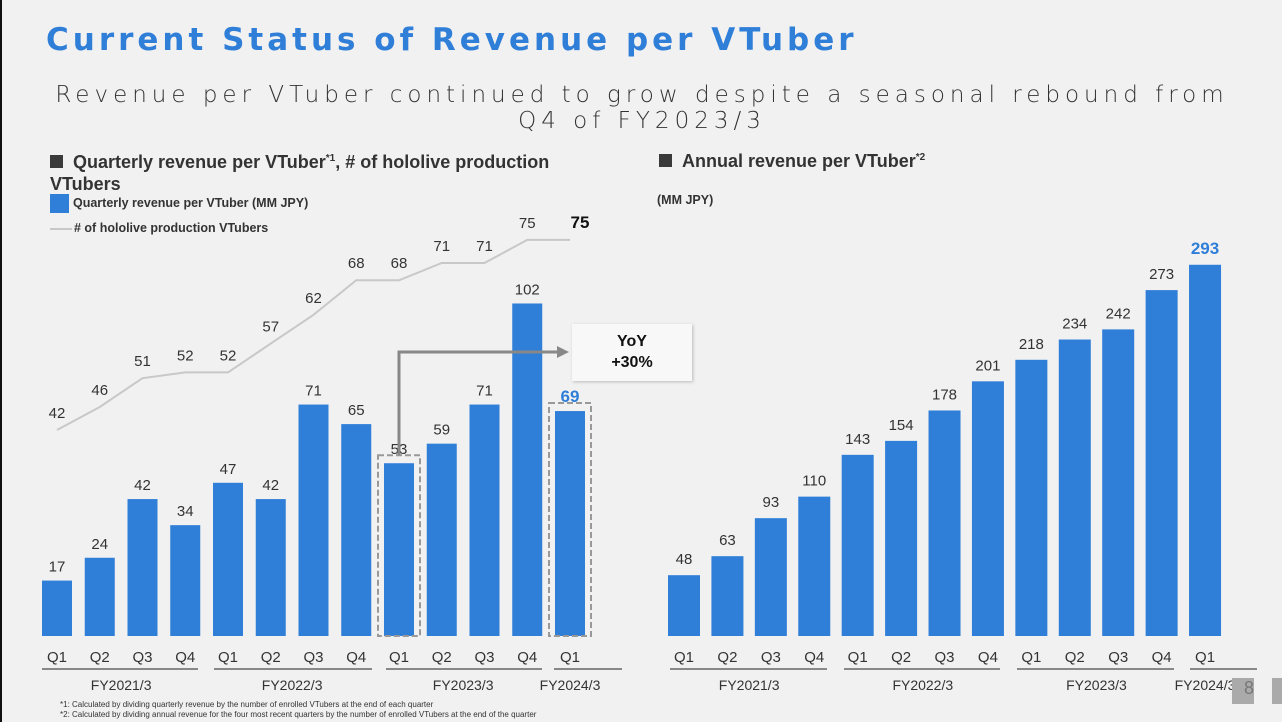 This screenshot has width=1282, height=722. I want to click on legend-line: # of hololive production VTubers, so click(159, 228).